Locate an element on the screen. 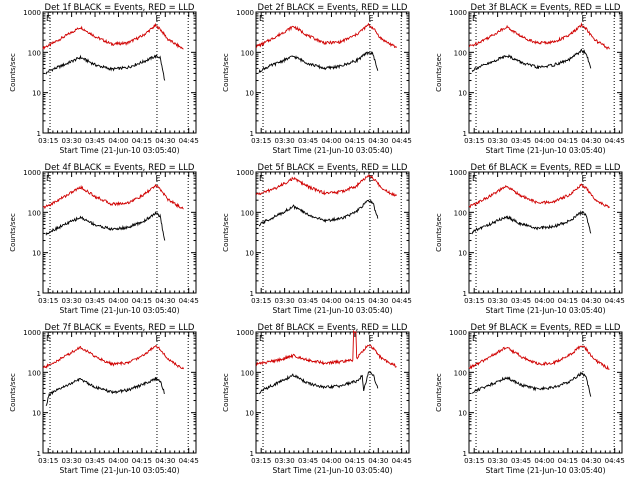  chart-title: Det 2f BLACK = Events, RED = LLD is located at coordinates (333, 8).